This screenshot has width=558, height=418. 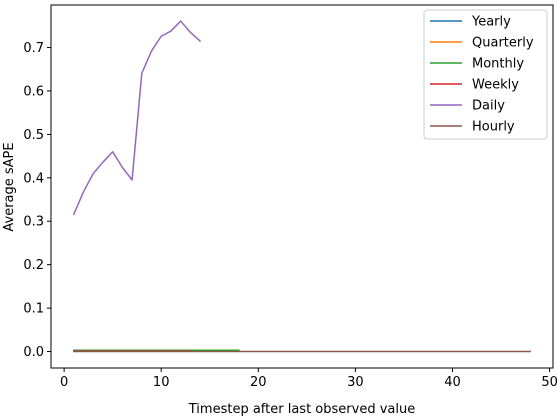 What do you see at coordinates (503, 43) in the screenshot?
I see `legend-label-quarterly: Quarterly` at bounding box center [503, 43].